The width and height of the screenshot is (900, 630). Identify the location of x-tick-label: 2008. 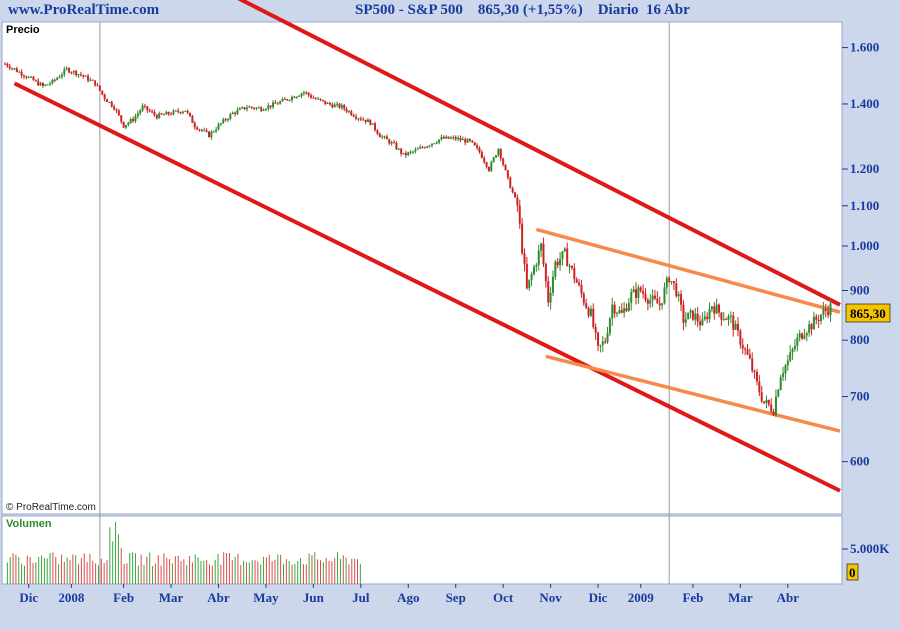
(71, 597).